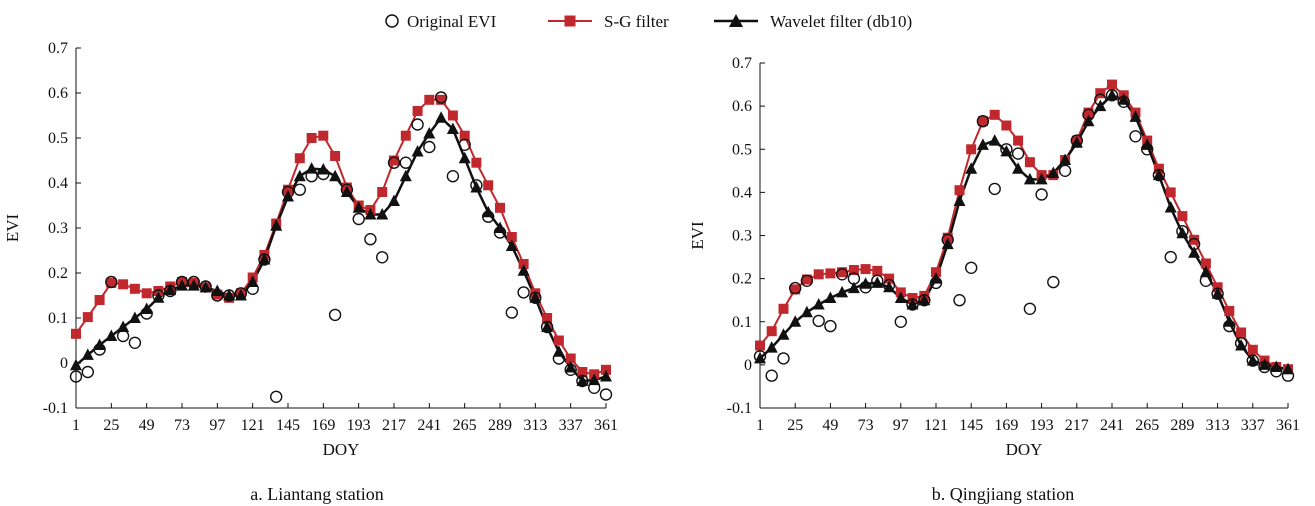  What do you see at coordinates (441, 21) in the screenshot?
I see `legend-item-original: Original EVI` at bounding box center [441, 21].